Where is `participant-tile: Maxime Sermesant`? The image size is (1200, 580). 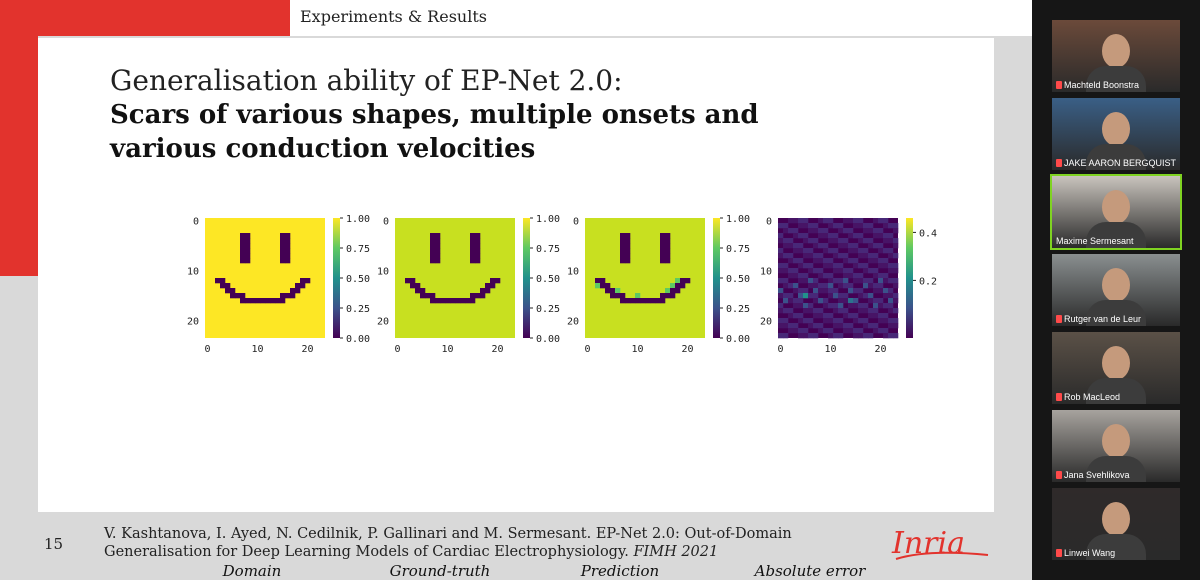 participant-tile: Maxime Sermesant is located at coordinates (1116, 212).